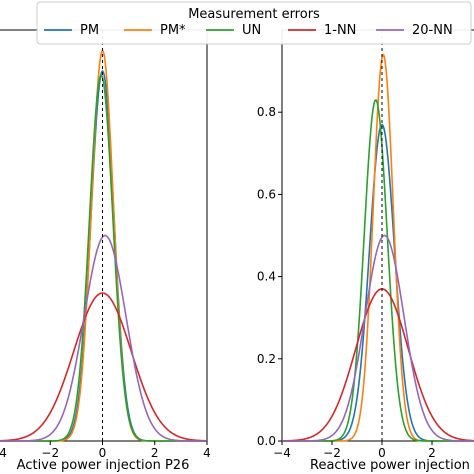 This screenshot has width=474, height=474. What do you see at coordinates (207, 453) in the screenshot?
I see `left-x-tick-label: 4` at bounding box center [207, 453].